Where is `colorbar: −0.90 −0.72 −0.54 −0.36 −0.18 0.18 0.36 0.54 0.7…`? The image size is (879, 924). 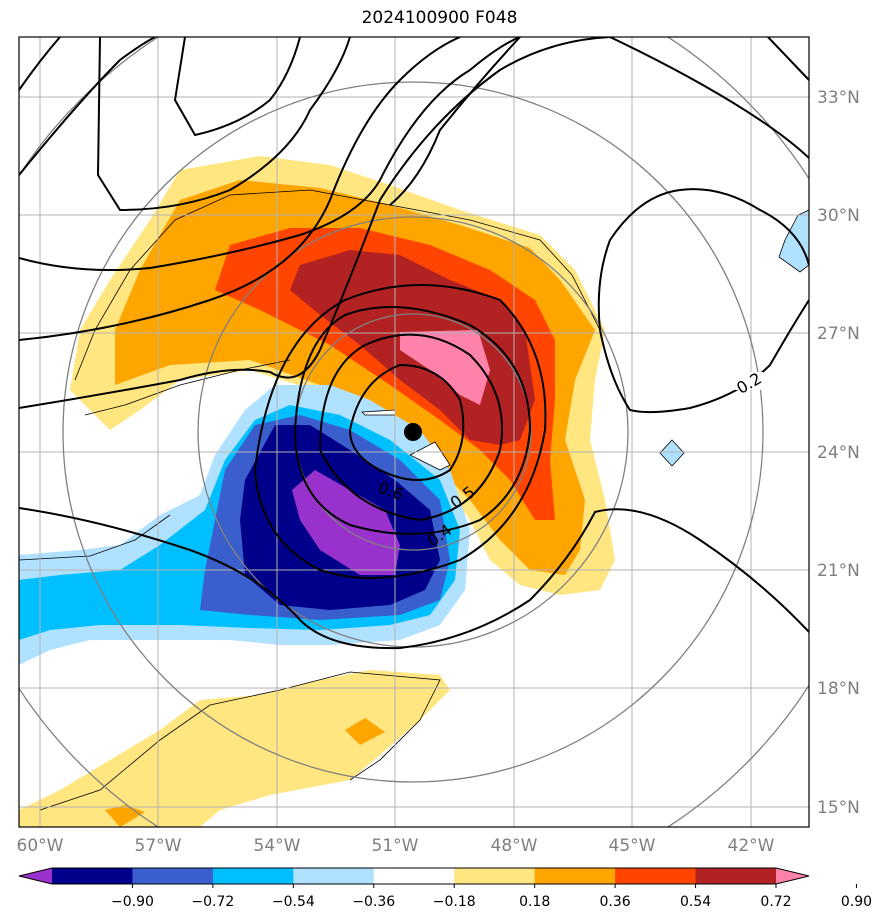
colorbar: −0.90 −0.72 −0.54 −0.36 −0.18 0.18 0.36 0.54 0.7… is located at coordinates (445, 888).